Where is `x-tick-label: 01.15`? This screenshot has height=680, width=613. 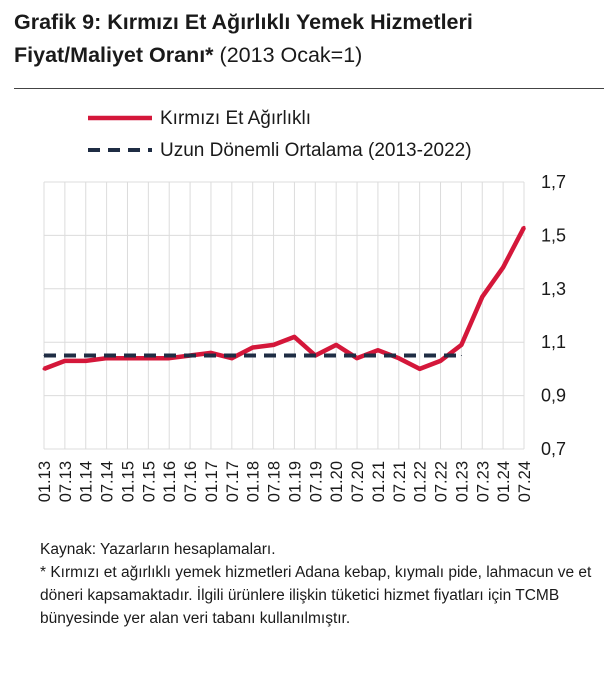 x-tick-label: 01.15 is located at coordinates (128, 481).